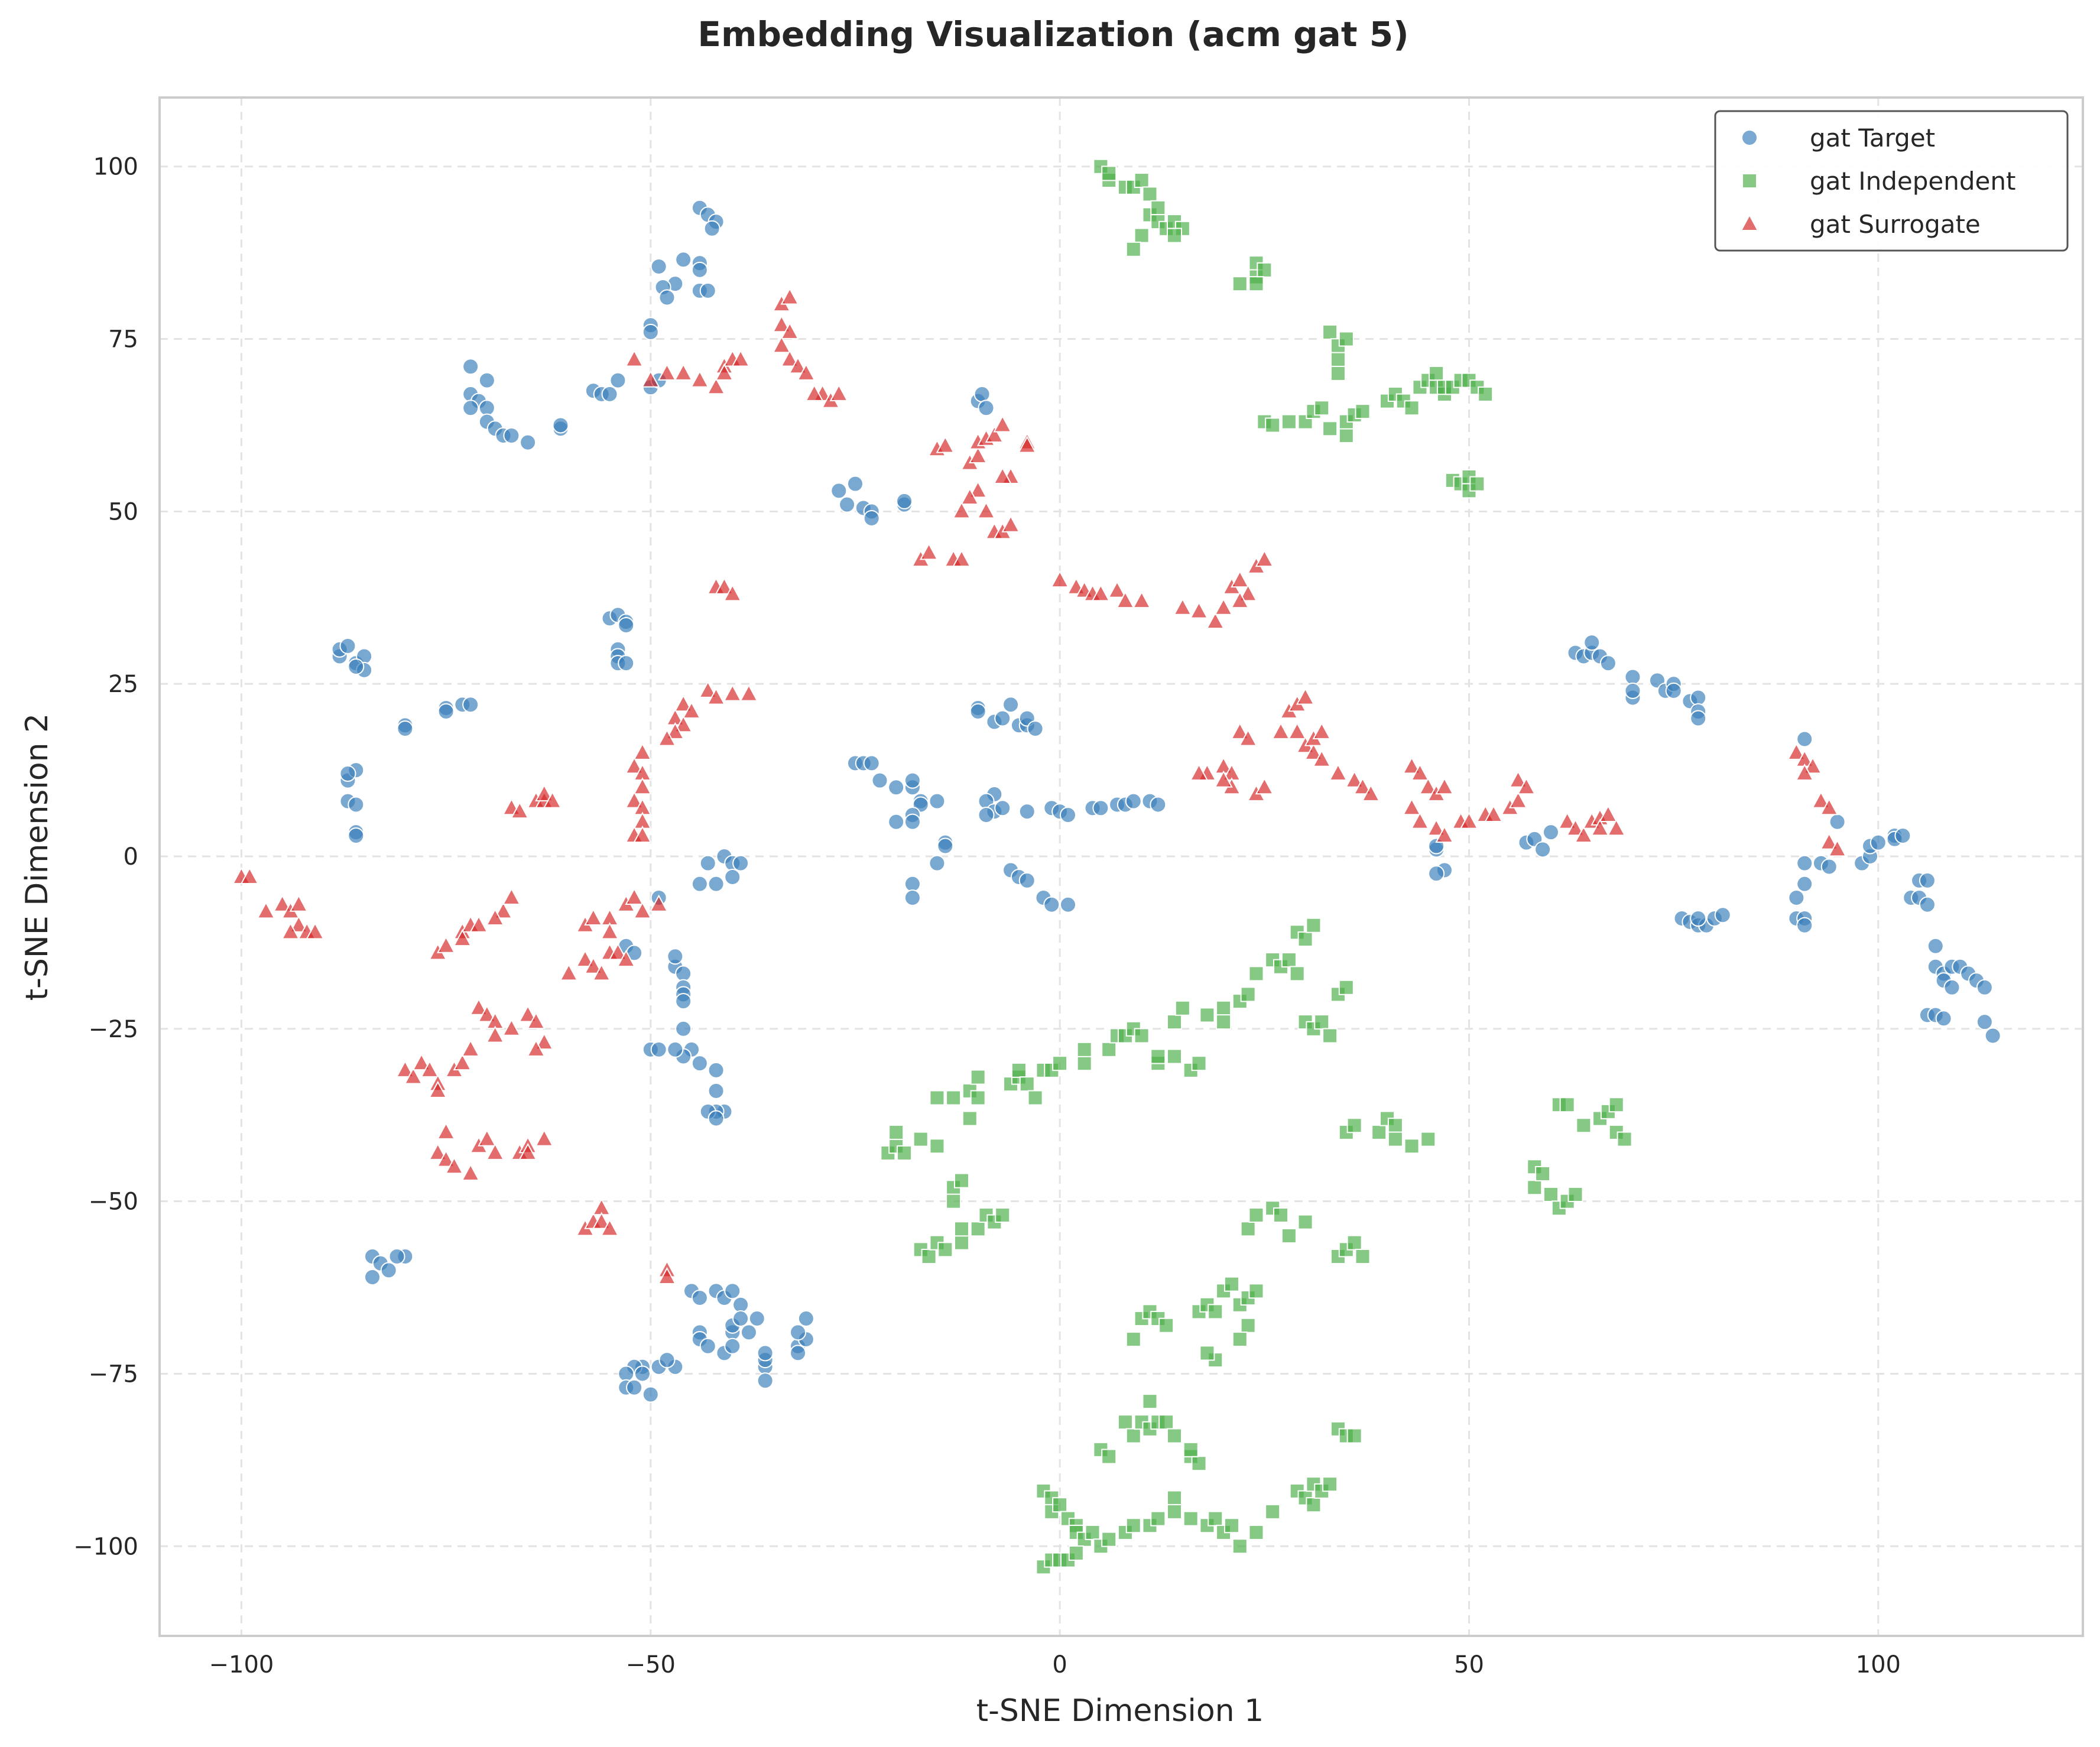 Image resolution: width=2100 pixels, height=1747 pixels. What do you see at coordinates (241, 1664) in the screenshot?
I see `x-tick-label: −100` at bounding box center [241, 1664].